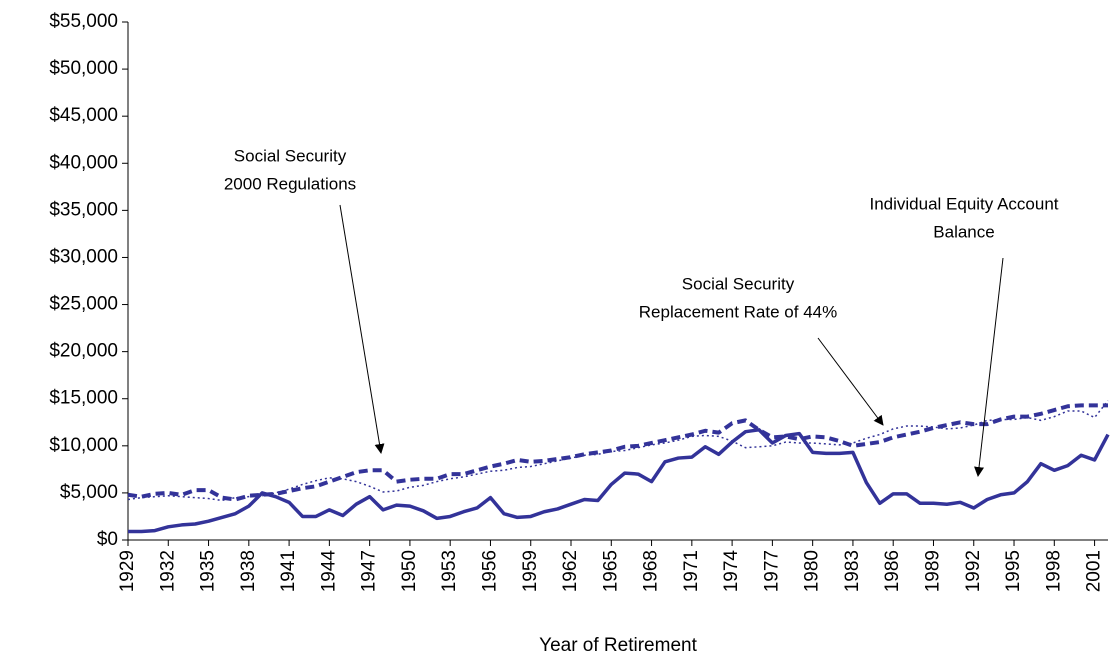  What do you see at coordinates (127, 571) in the screenshot?
I see `x-tick-label: 1929` at bounding box center [127, 571].